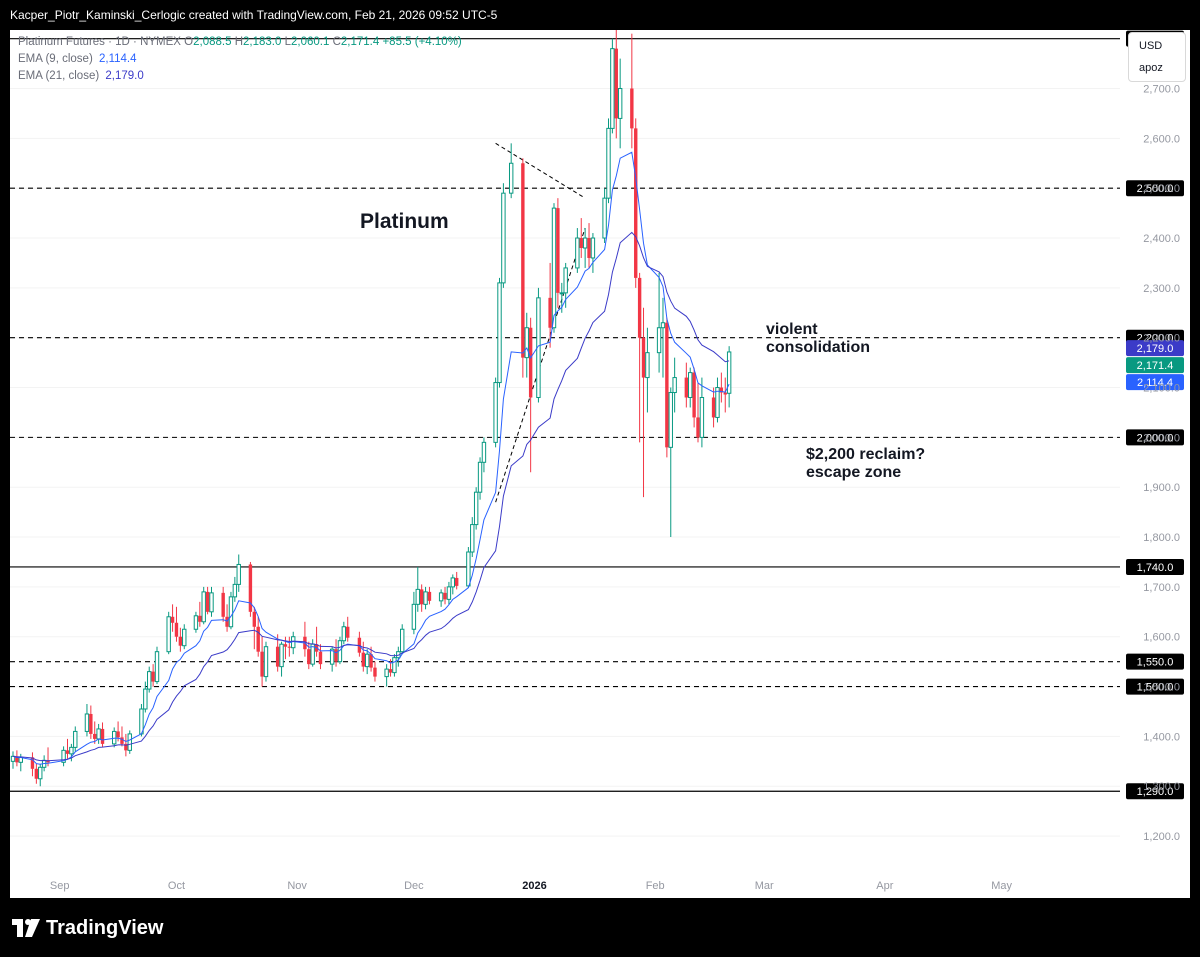 The image size is (1200, 957). Describe the element at coordinates (1161, 189) in the screenshot. I see `y-tick-label: 2,500.0` at that location.